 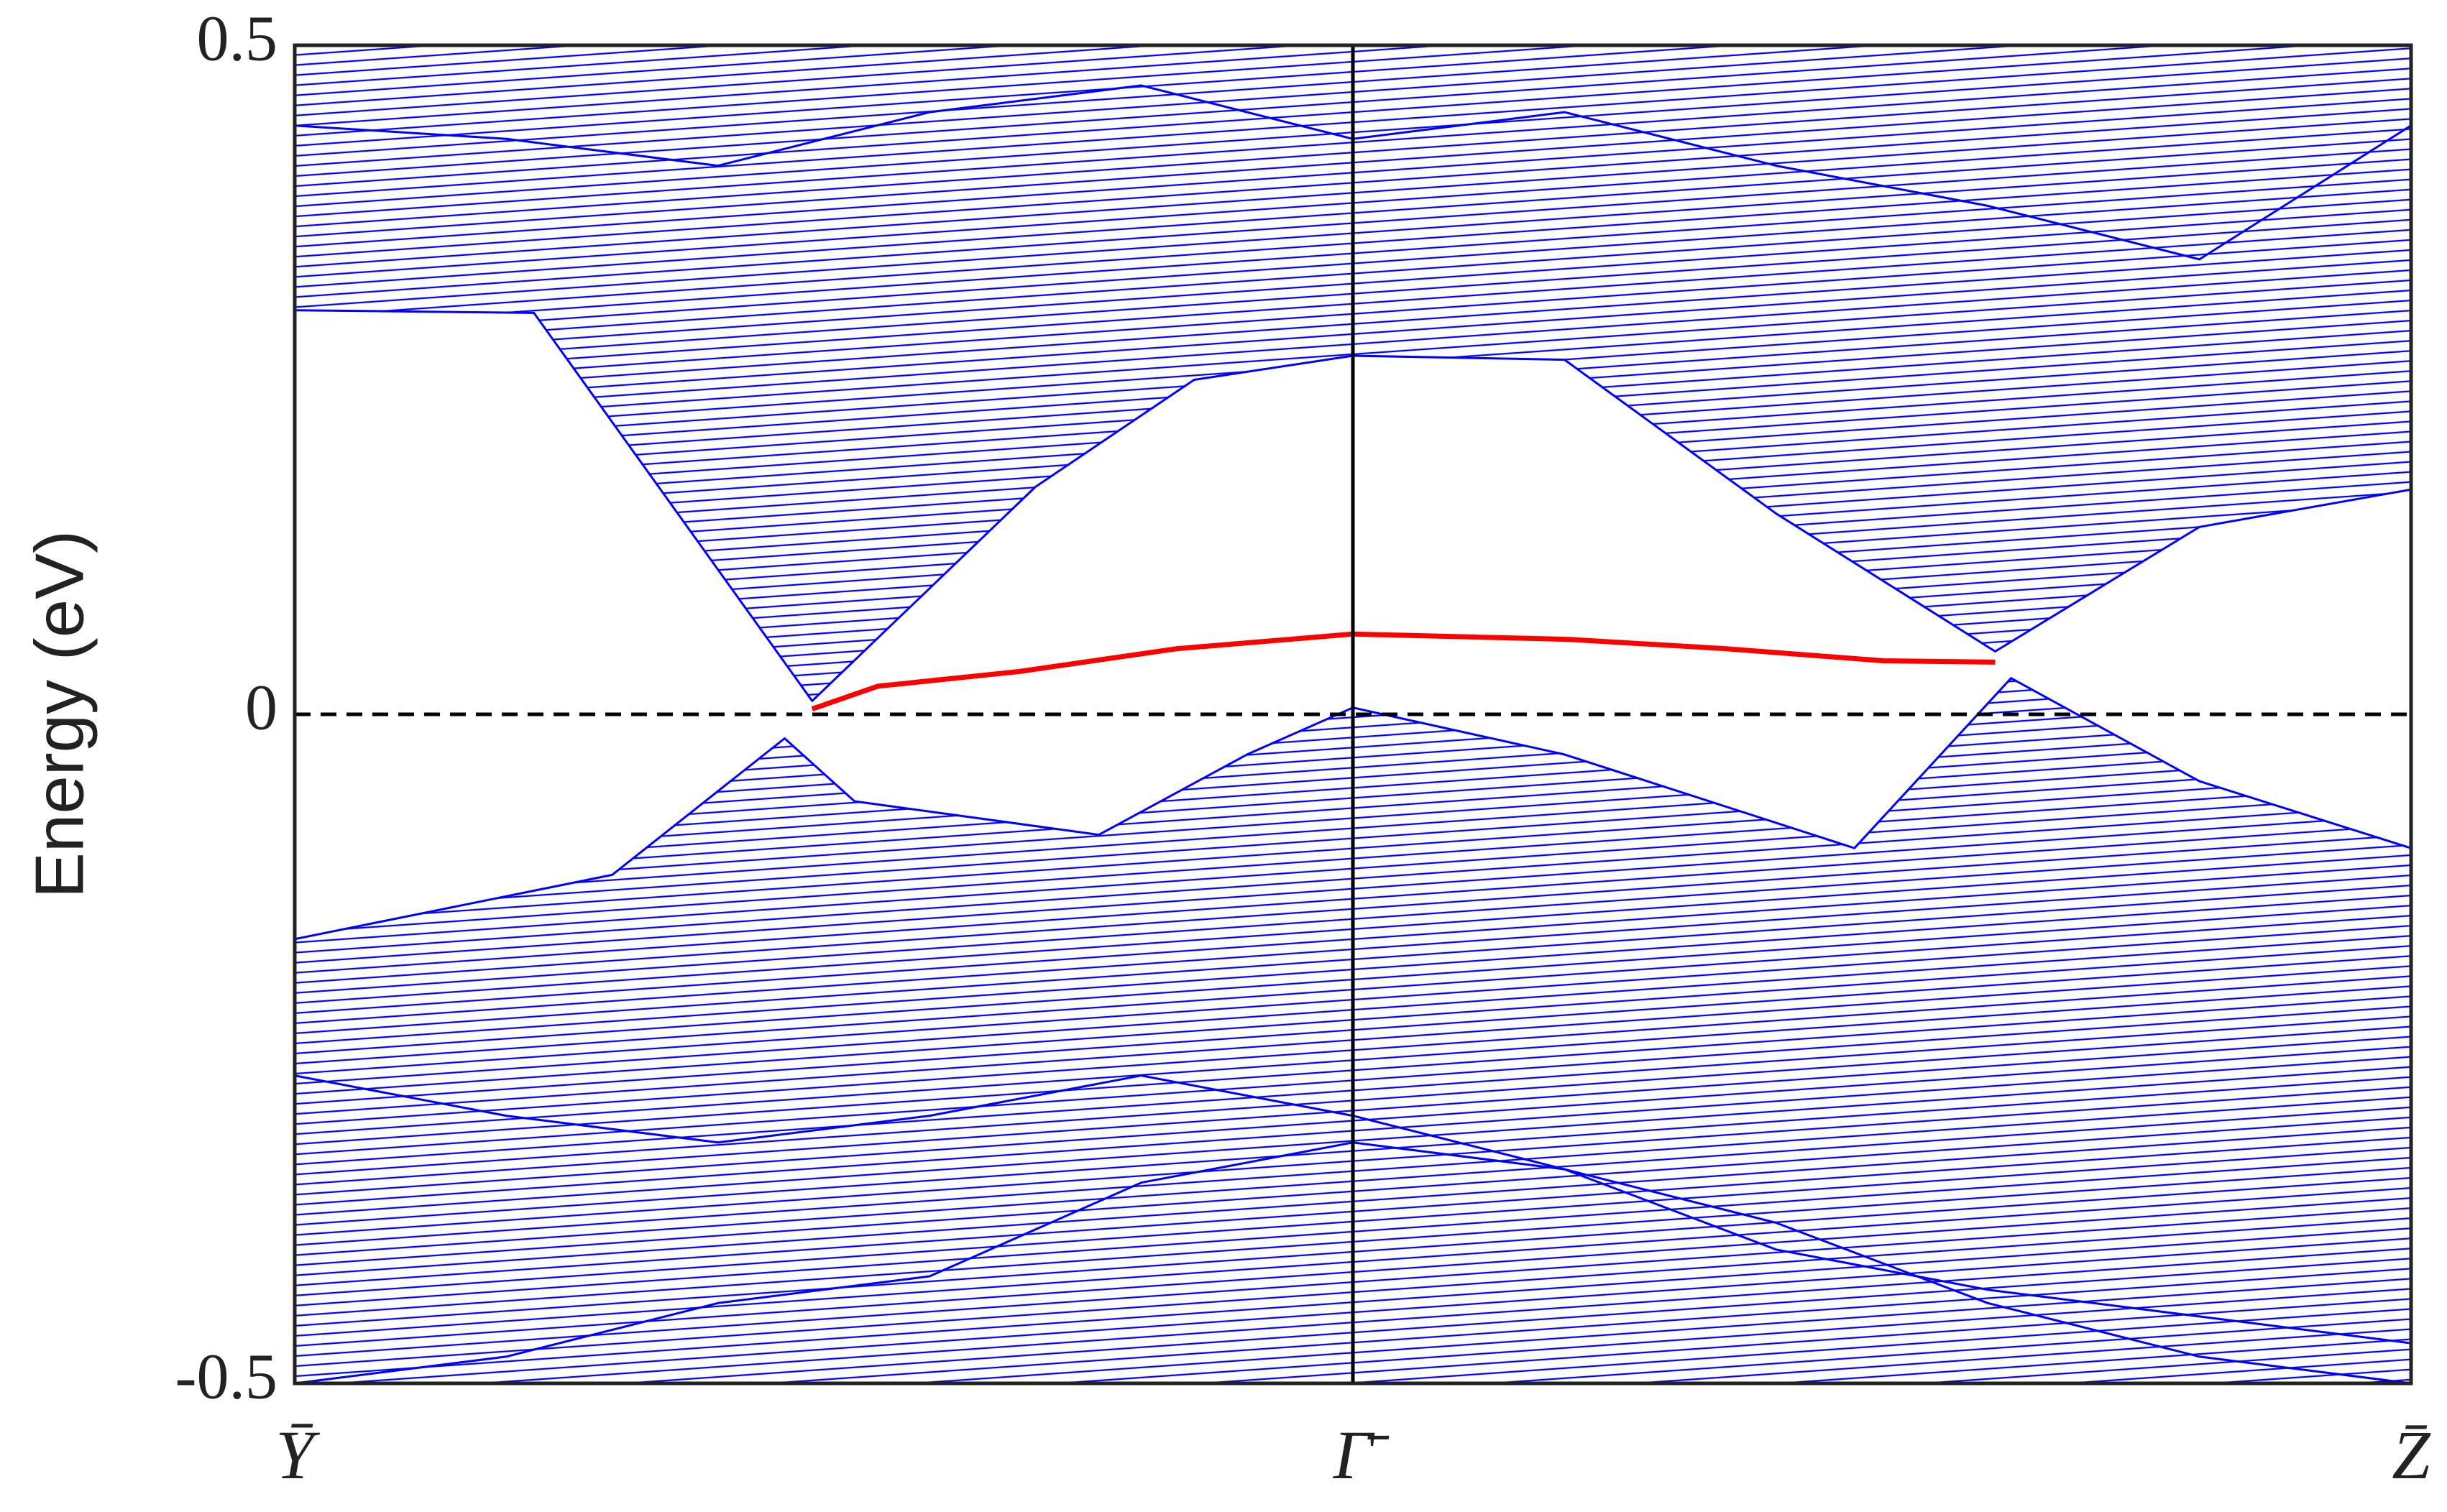 What do you see at coordinates (2411, 1455) in the screenshot?
I see `x-tick-label: Z̄` at bounding box center [2411, 1455].